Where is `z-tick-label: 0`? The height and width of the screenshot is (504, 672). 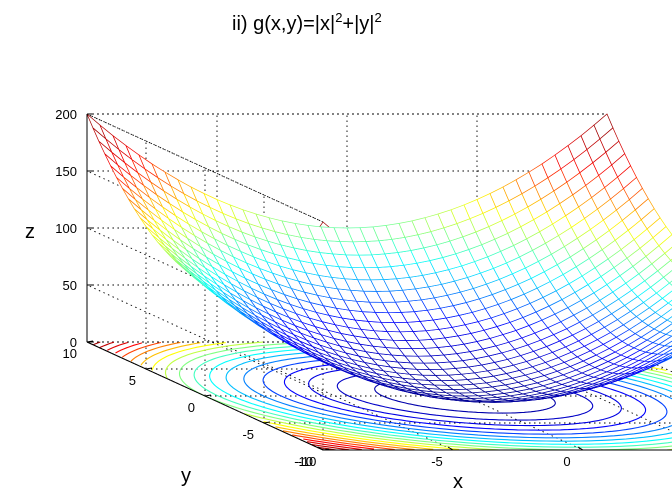 z-tick-label: 0 is located at coordinates (73, 342).